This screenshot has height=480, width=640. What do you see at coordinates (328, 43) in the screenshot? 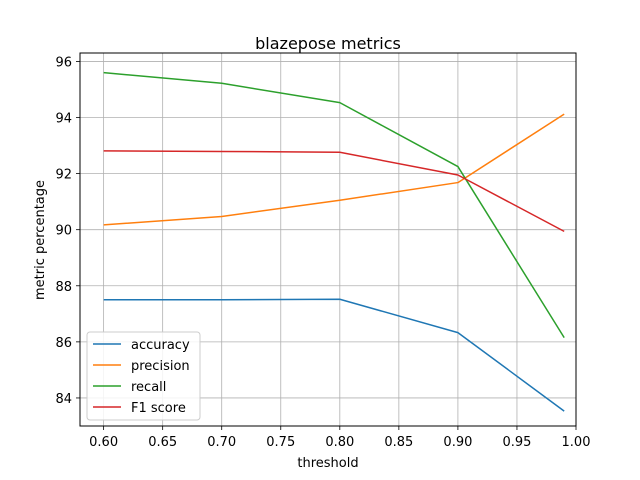
I see `chart-title: blazepose metrics` at bounding box center [328, 43].